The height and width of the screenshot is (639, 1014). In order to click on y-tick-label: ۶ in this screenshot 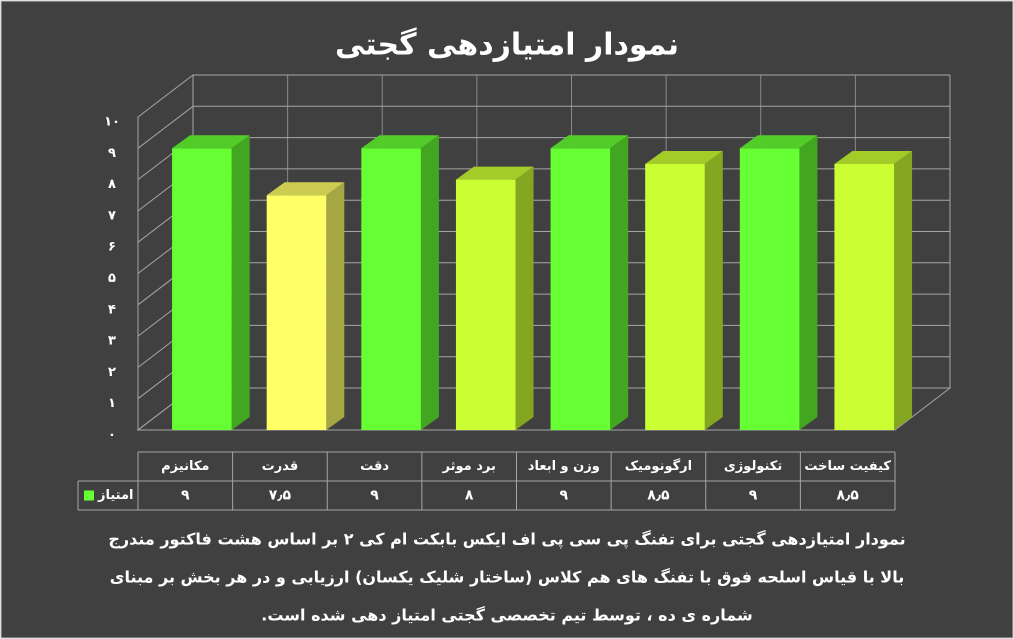, I will do `click(112, 247)`.